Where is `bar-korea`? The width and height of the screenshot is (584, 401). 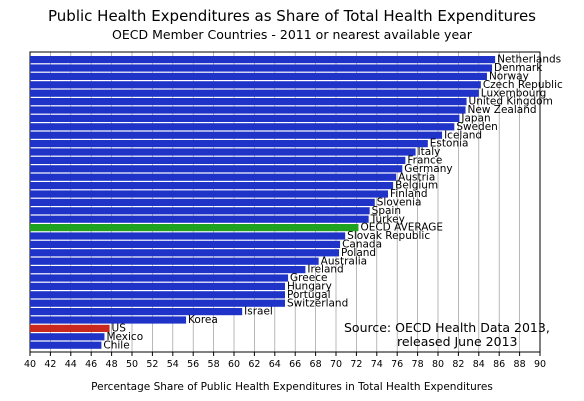
bar-korea is located at coordinates (108, 320).